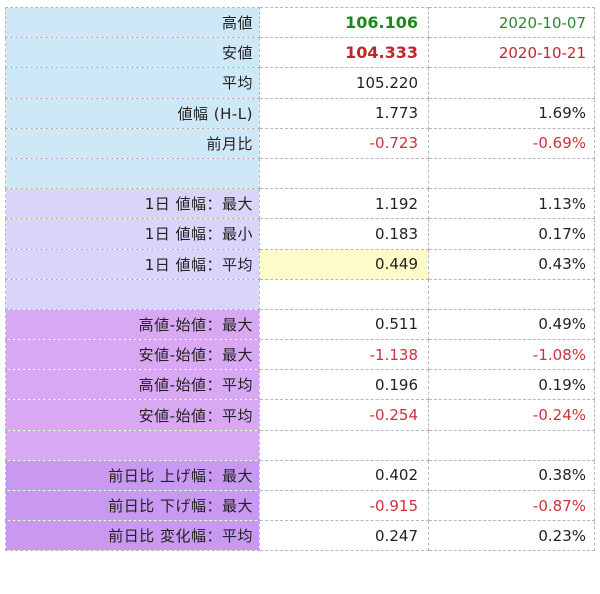 The width and height of the screenshot is (600, 594). What do you see at coordinates (511, 505) in the screenshot?
I see `percent-cell: -0.87%` at bounding box center [511, 505].